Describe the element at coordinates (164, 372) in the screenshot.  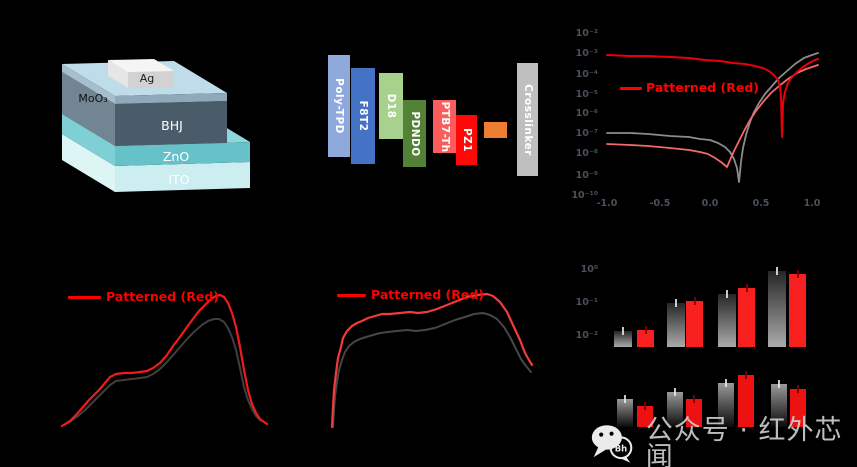
I see `eqe-curve-non-patterned` at that location.